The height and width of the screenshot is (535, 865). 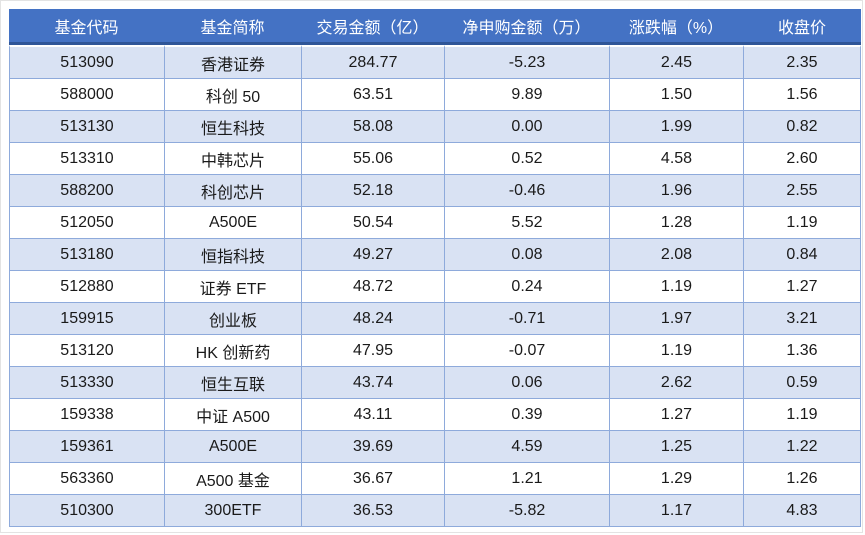 What do you see at coordinates (232, 95) in the screenshot?
I see `table-cell: 科创 50` at bounding box center [232, 95].